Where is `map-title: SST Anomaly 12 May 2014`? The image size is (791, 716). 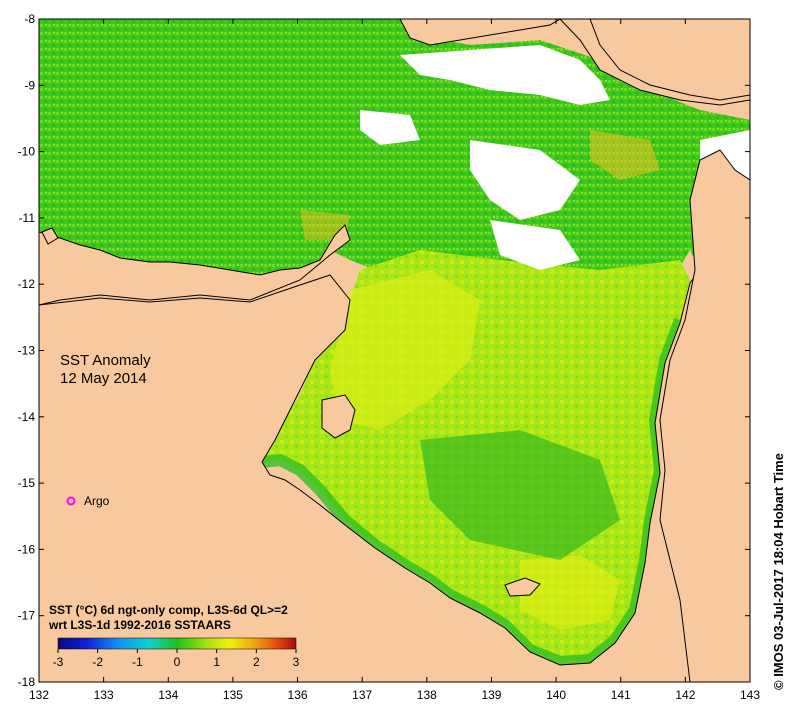 map-title: SST Anomaly 12 May 2014 is located at coordinates (105, 370).